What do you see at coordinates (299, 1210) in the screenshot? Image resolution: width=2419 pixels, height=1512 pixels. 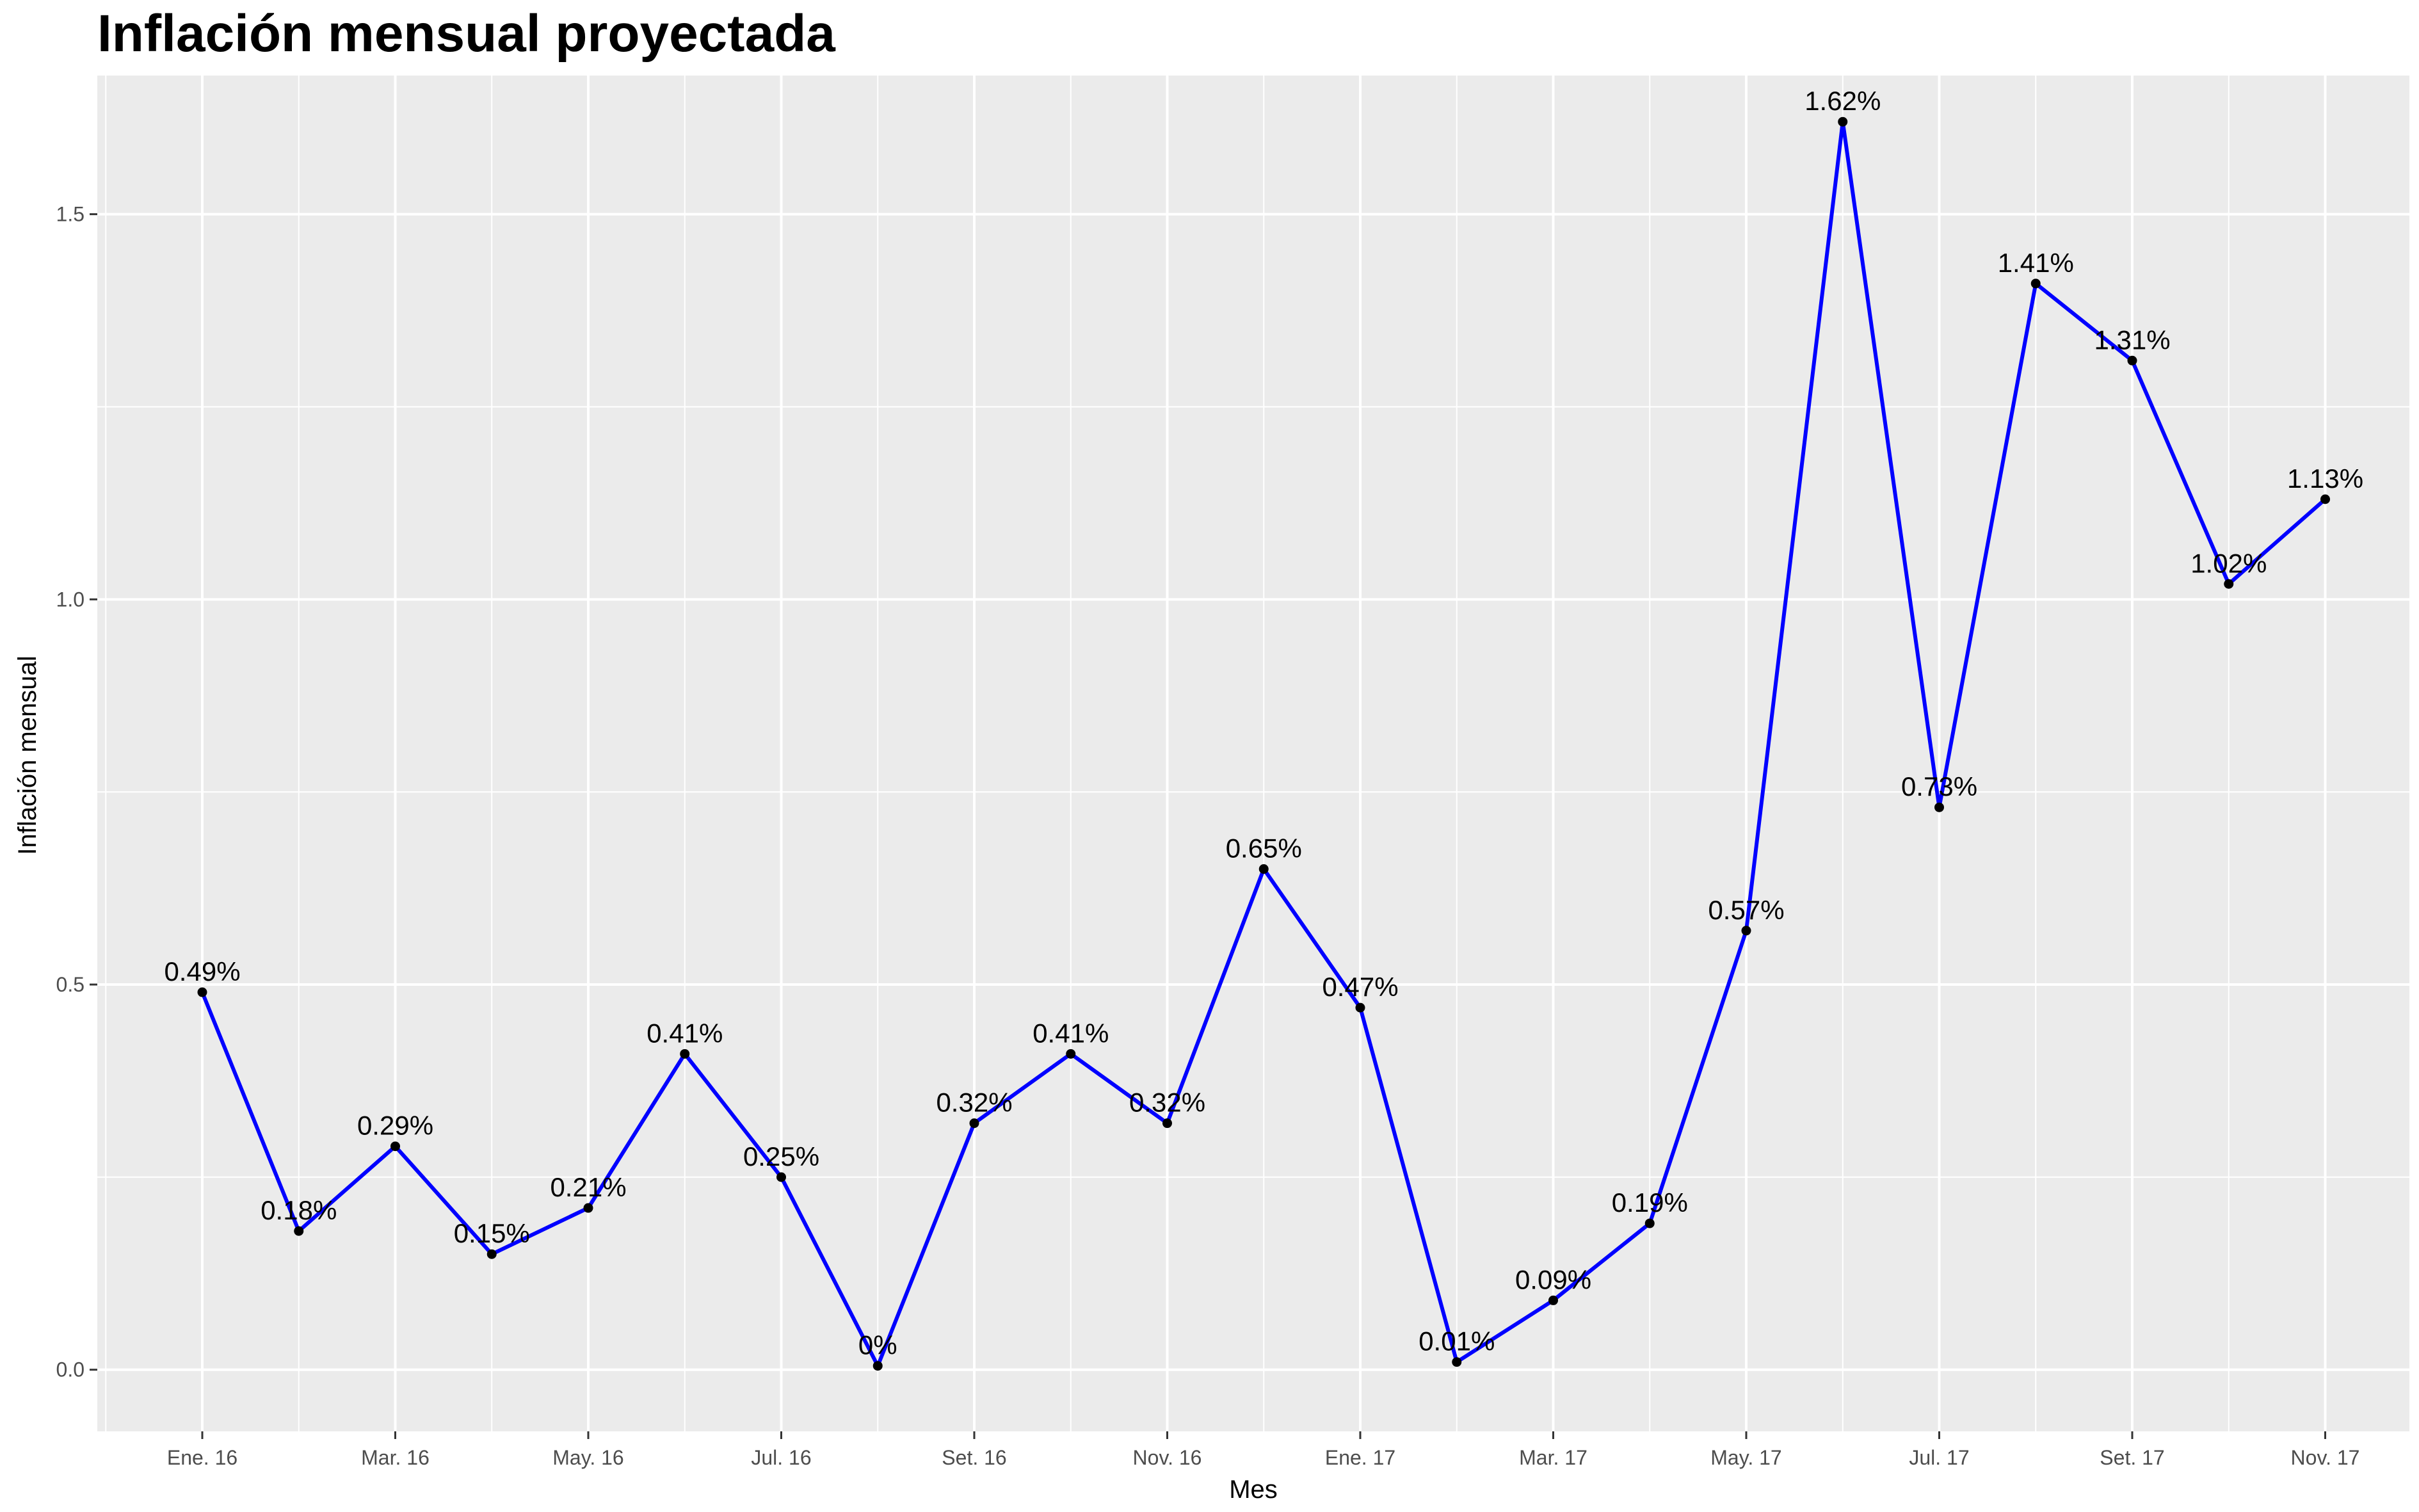 I see `data-label: 0.18%` at bounding box center [299, 1210].